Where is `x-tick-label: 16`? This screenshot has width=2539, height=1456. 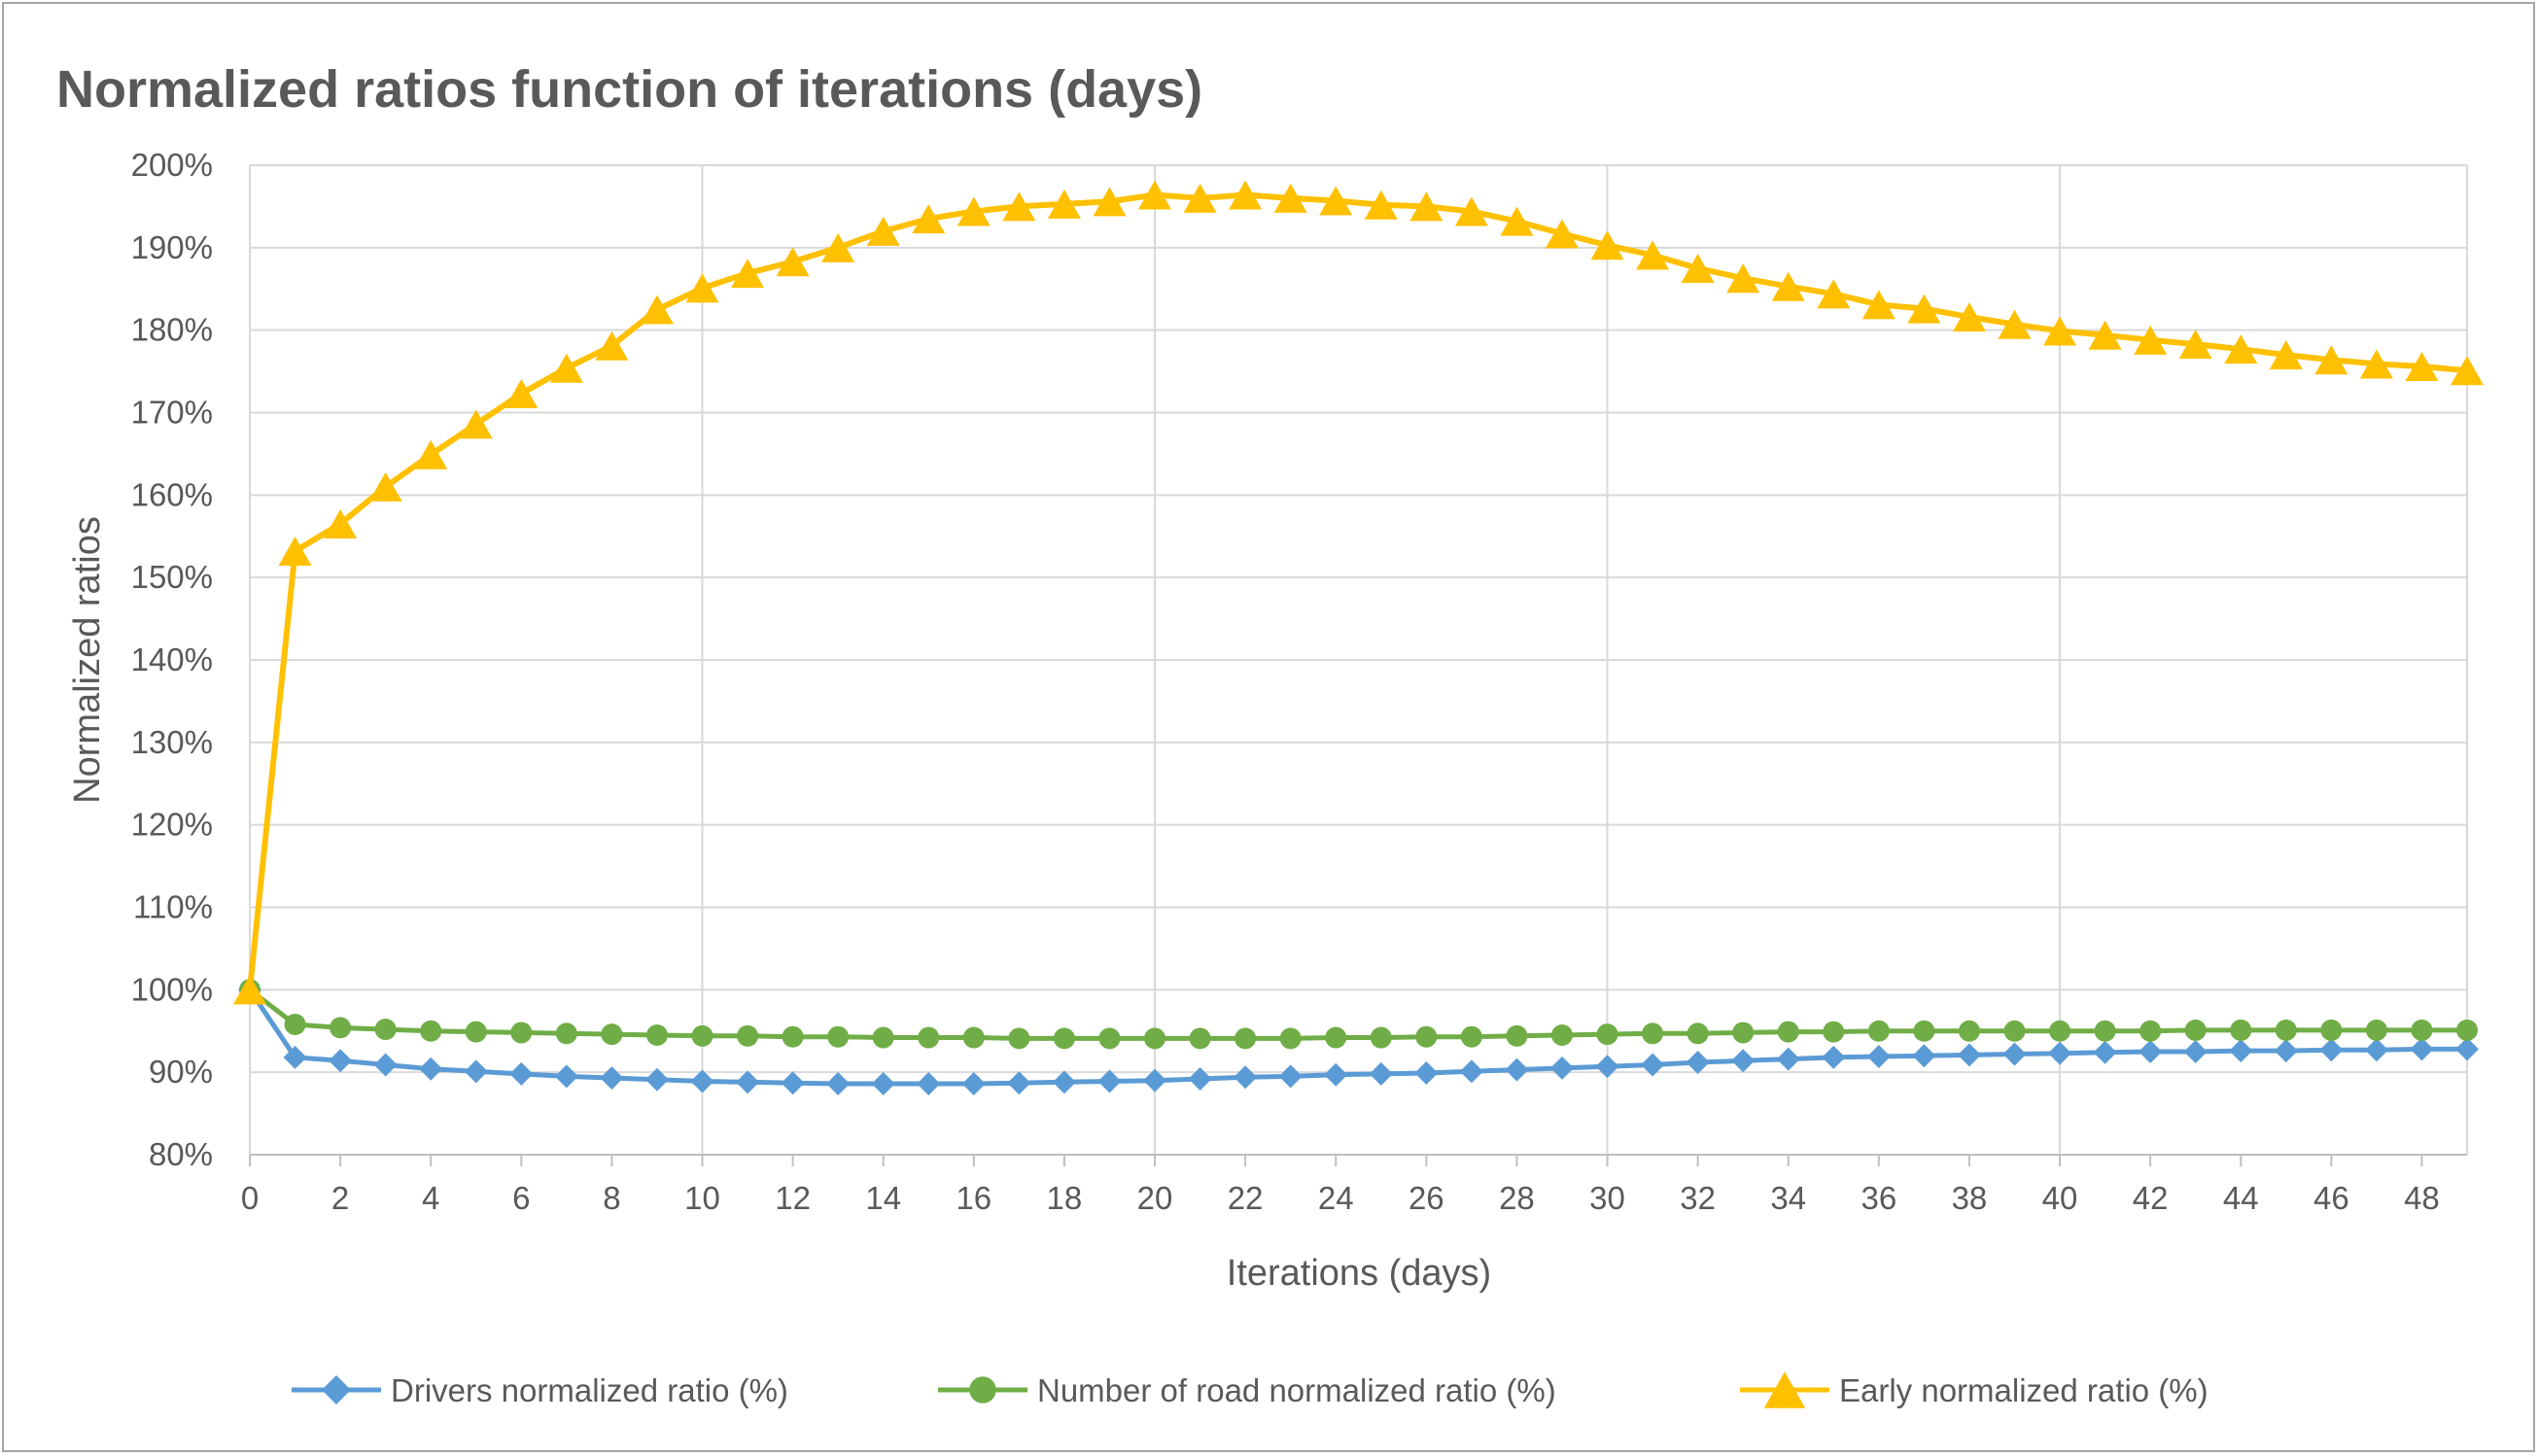 x-tick-label: 16 is located at coordinates (973, 1198).